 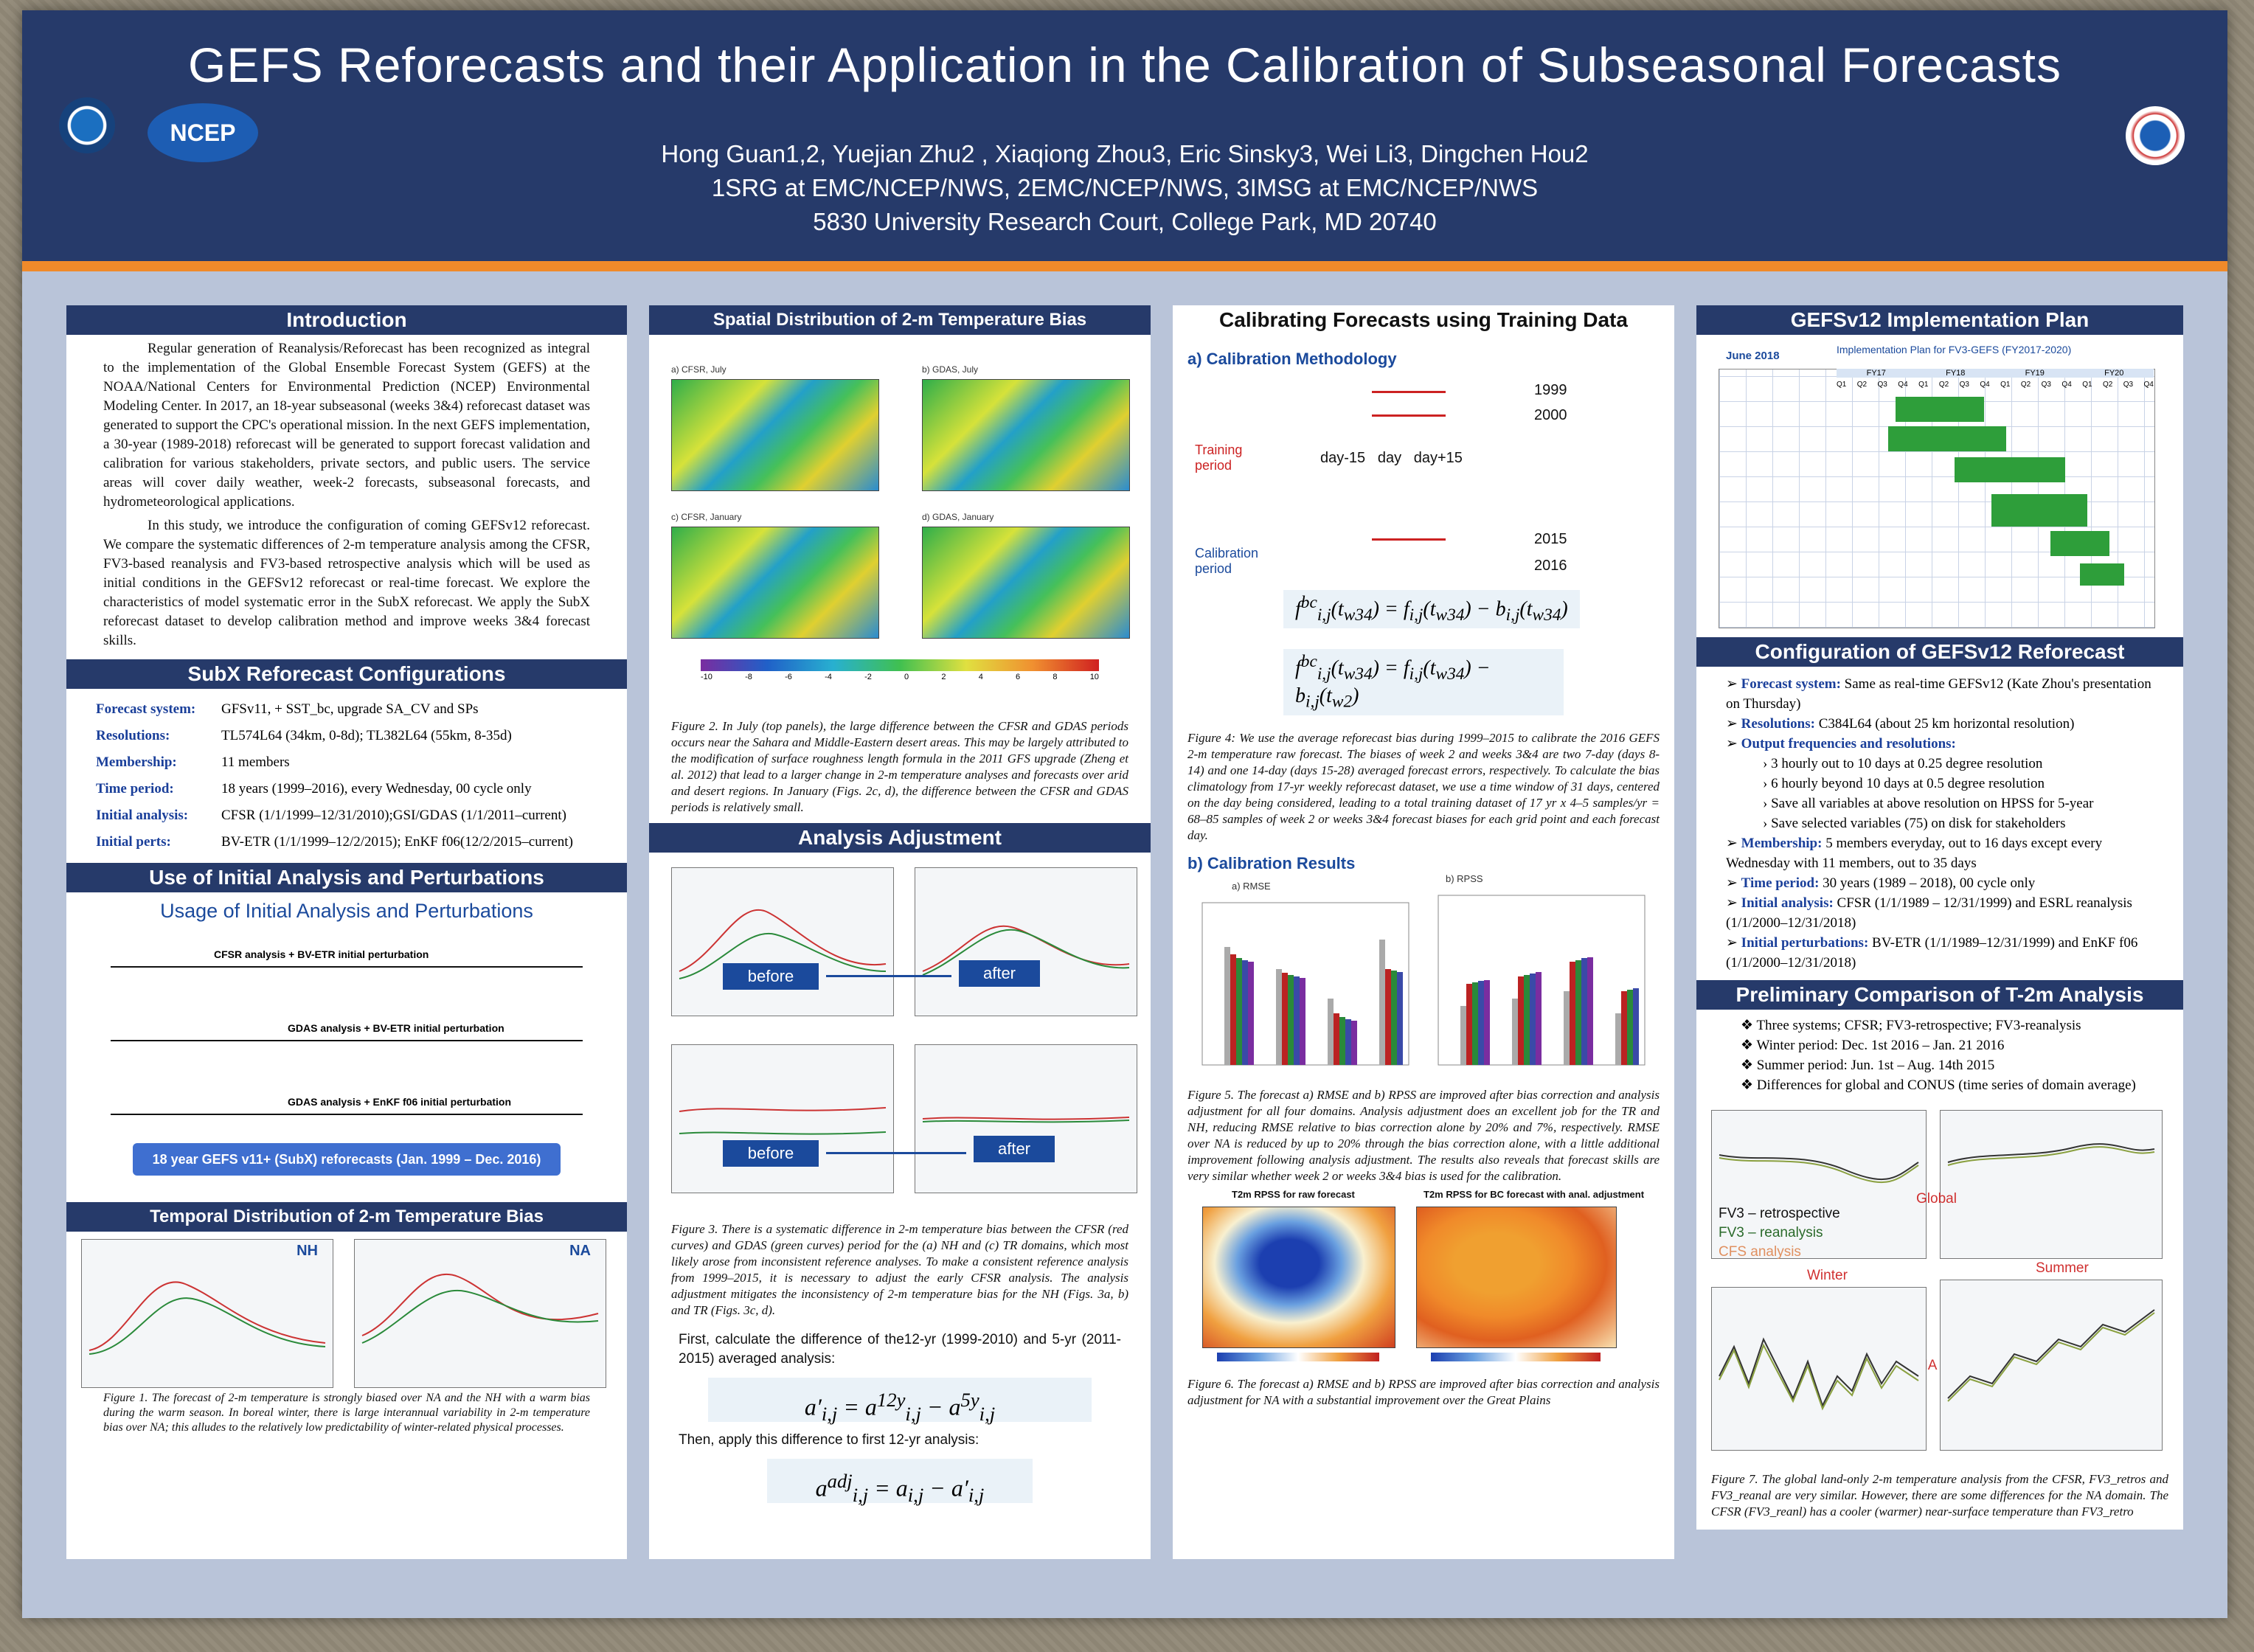 I want to click on ncep-logo-text: NCEP, so click(x=203, y=132).